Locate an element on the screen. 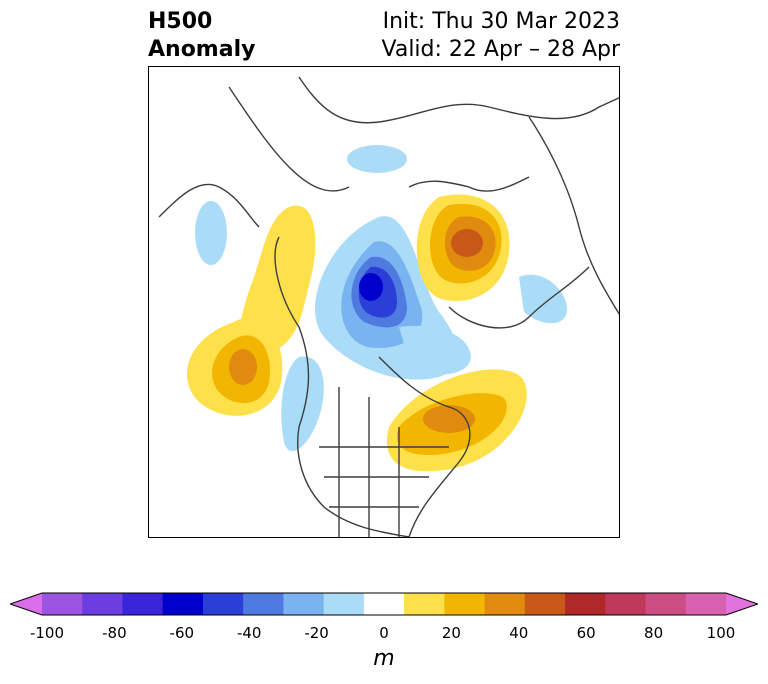 The image size is (768, 684). title-line-1: H500 is located at coordinates (180, 21).